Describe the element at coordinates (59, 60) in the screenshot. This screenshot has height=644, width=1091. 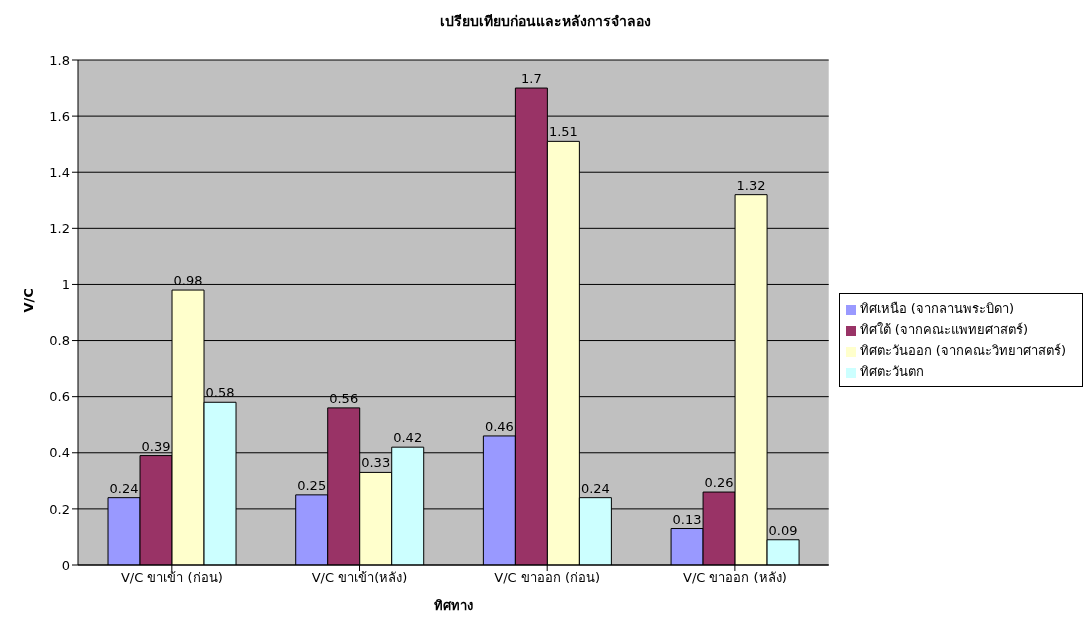
I see `y-tick-label: 1.8` at that location.